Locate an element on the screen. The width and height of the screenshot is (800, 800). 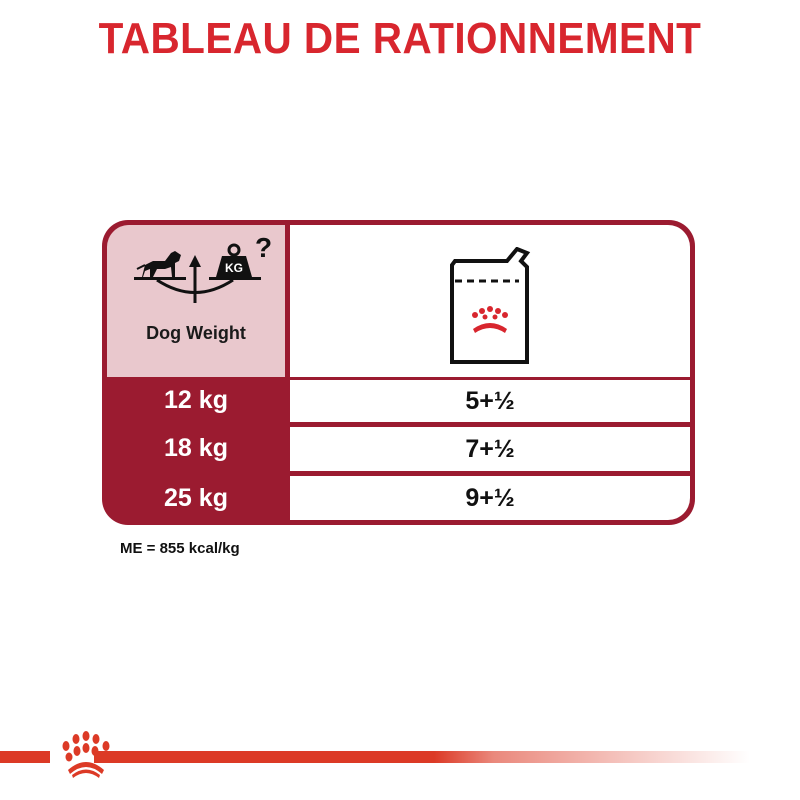
wet-food-pouch-icon is located at coordinates (490, 305).